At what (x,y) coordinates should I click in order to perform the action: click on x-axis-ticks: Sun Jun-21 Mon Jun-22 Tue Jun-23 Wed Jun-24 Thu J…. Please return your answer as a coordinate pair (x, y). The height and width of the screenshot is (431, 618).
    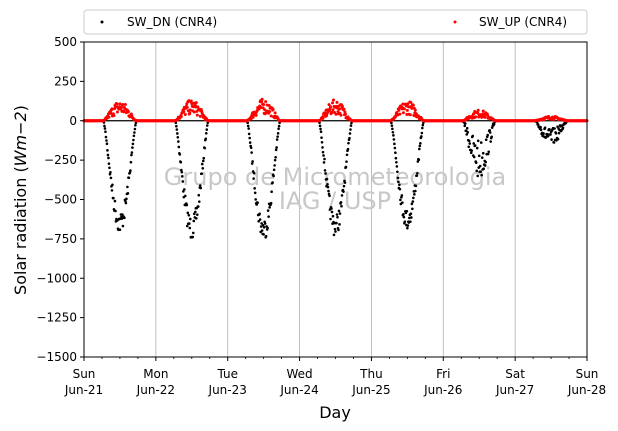
    Looking at the image, I should click on (335, 377).